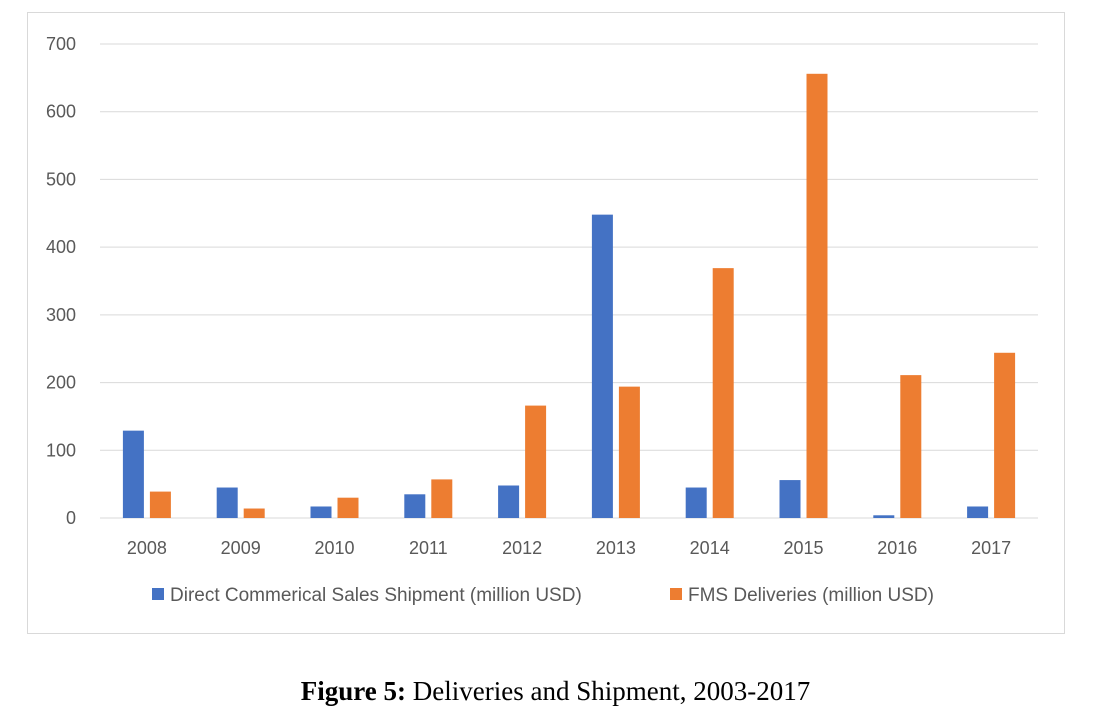 This screenshot has height=718, width=1111. What do you see at coordinates (811, 595) in the screenshot?
I see `legend-label-fms-deliveries: FMS Deliveries (million USD)` at bounding box center [811, 595].